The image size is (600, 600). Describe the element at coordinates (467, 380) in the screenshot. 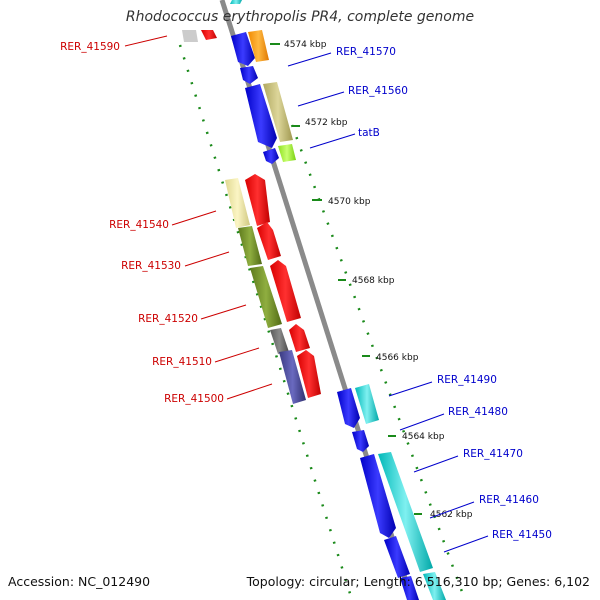

I see `gene-label: RER_41490` at that location.